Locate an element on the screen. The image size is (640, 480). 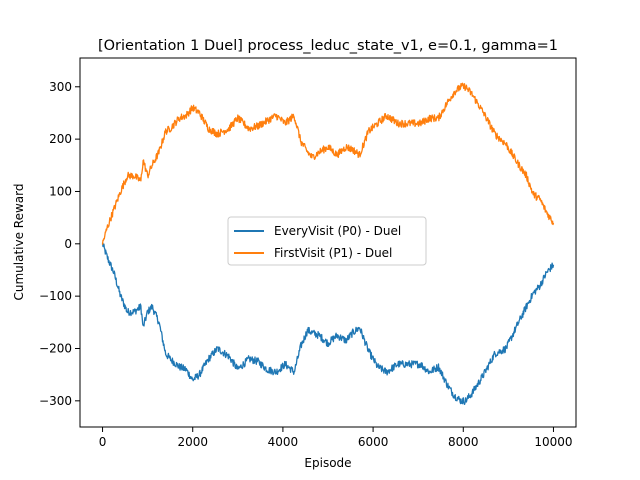
x-axis-label: Episode is located at coordinates (327, 463).